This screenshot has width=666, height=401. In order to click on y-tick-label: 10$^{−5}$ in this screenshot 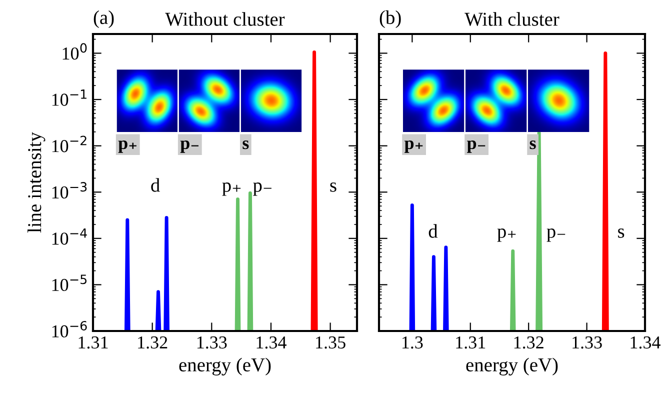, I will do `click(69, 283)`.